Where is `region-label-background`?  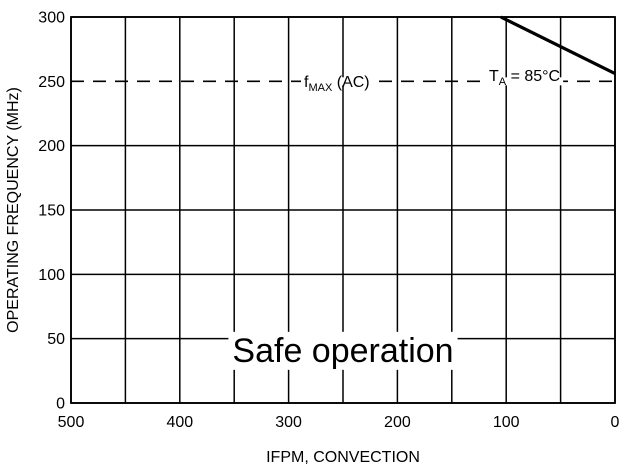 region-label-background is located at coordinates (343, 350).